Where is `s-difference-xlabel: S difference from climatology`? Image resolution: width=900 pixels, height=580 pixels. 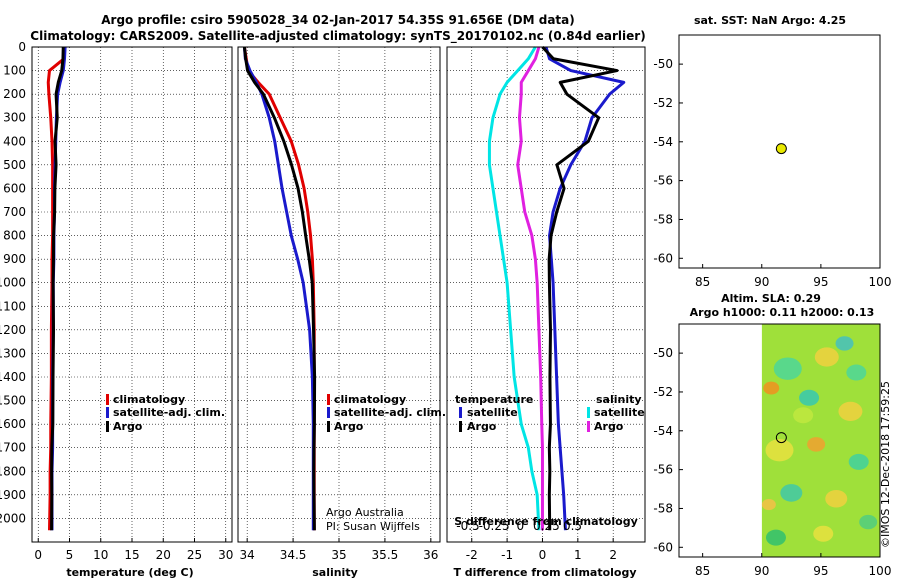
s-difference-xlabel: S difference from climatology is located at coordinates (546, 521).